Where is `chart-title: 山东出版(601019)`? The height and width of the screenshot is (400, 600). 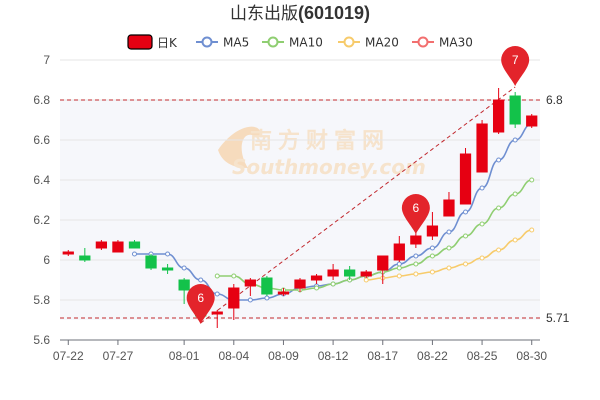 chart-title: 山东出版(601019) is located at coordinates (300, 13).